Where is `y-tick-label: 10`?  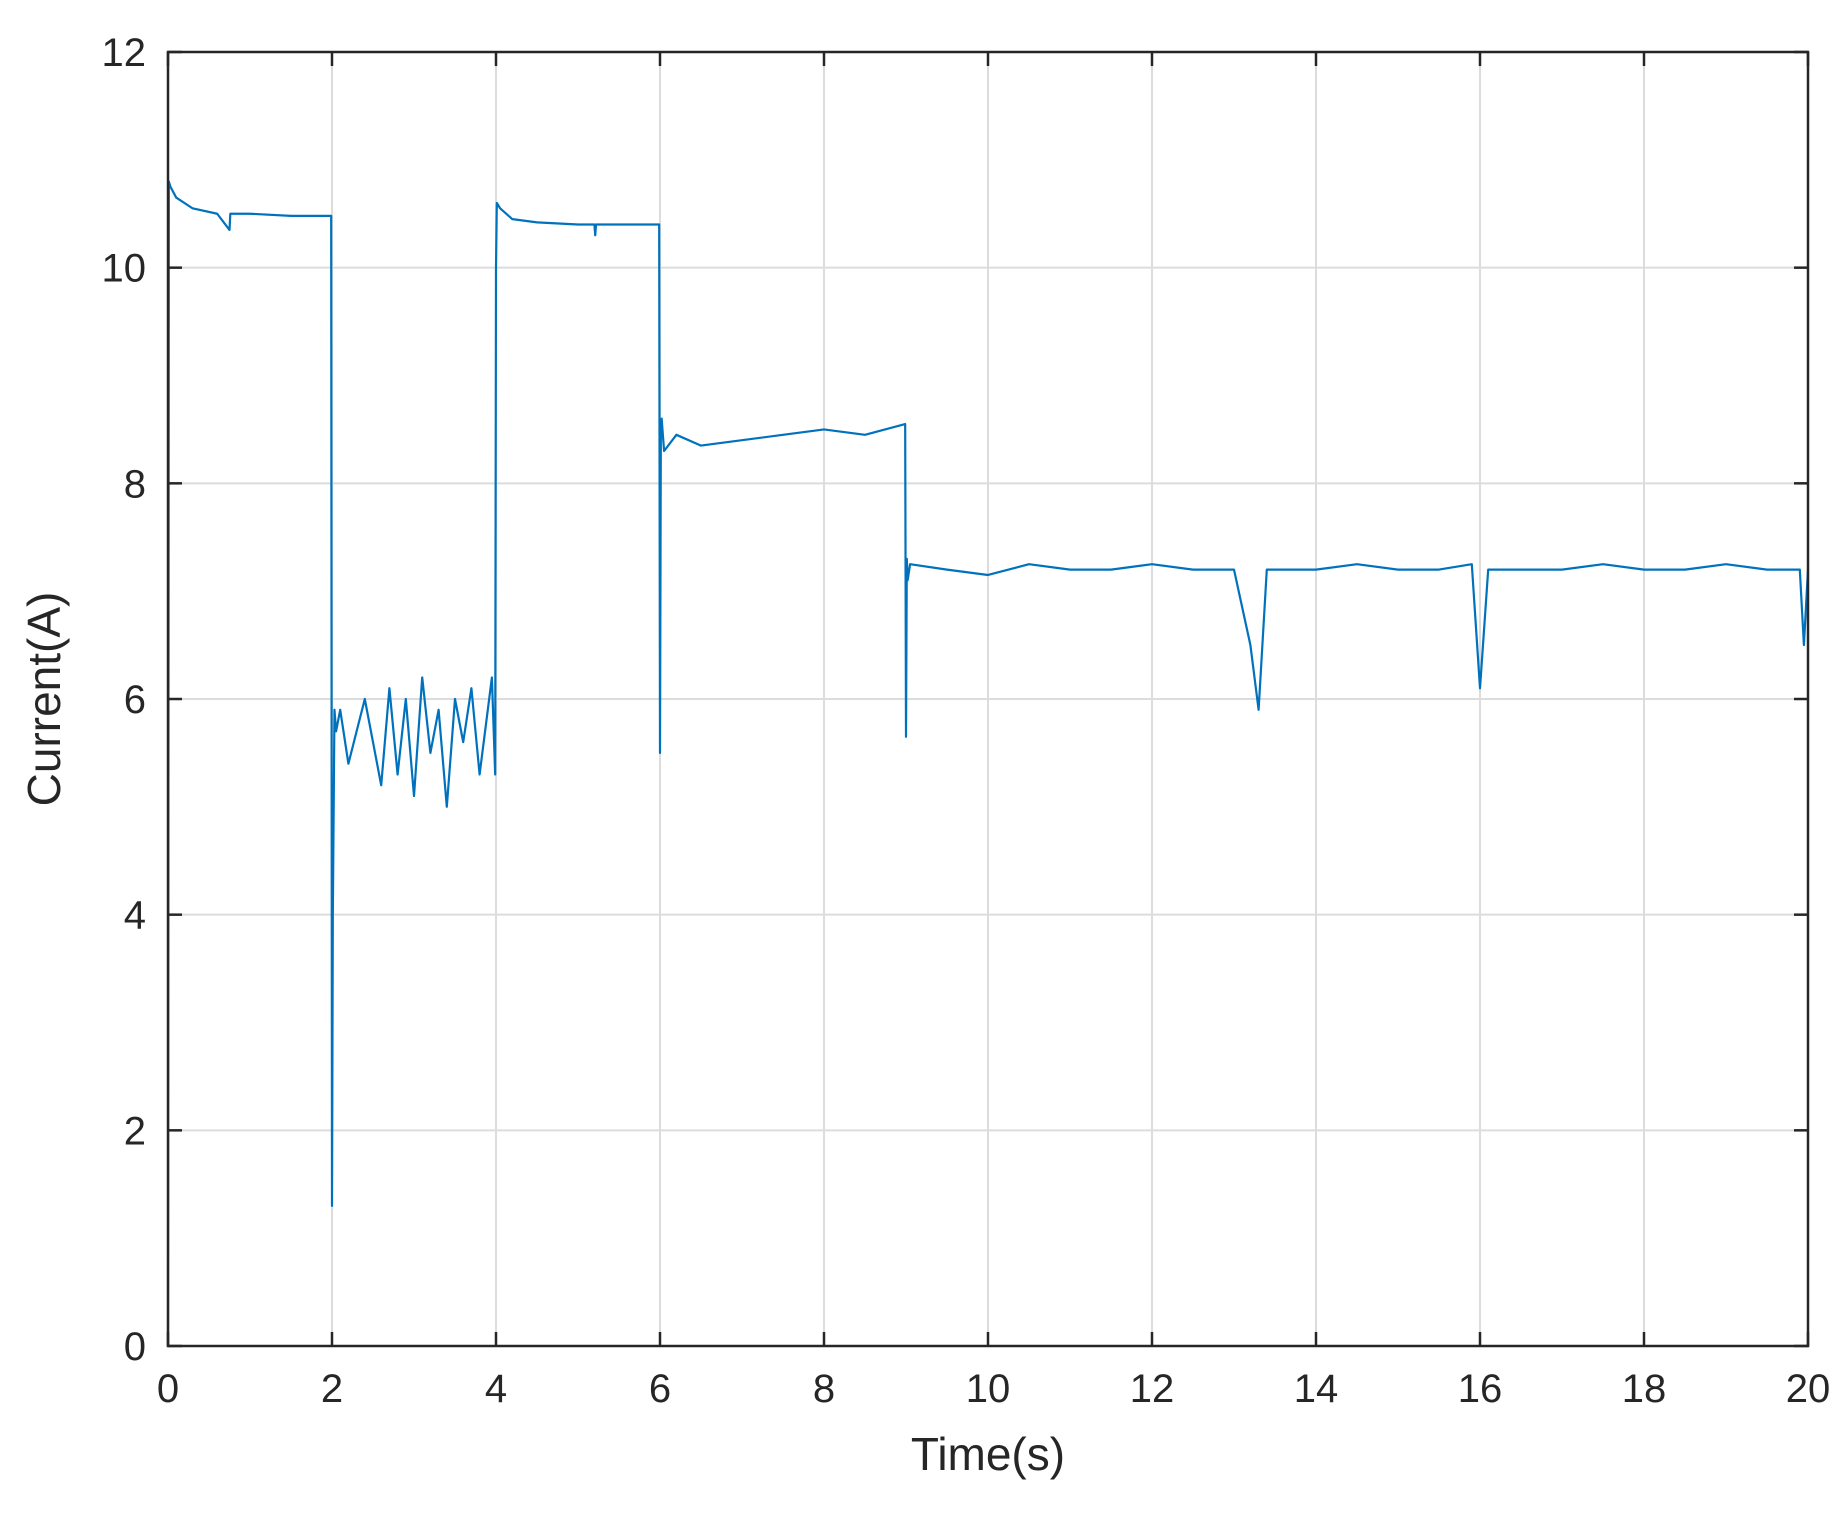
y-tick-label: 10 is located at coordinates (124, 269).